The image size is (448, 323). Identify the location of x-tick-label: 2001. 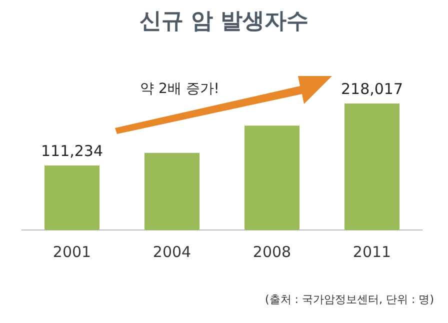
(72, 251).